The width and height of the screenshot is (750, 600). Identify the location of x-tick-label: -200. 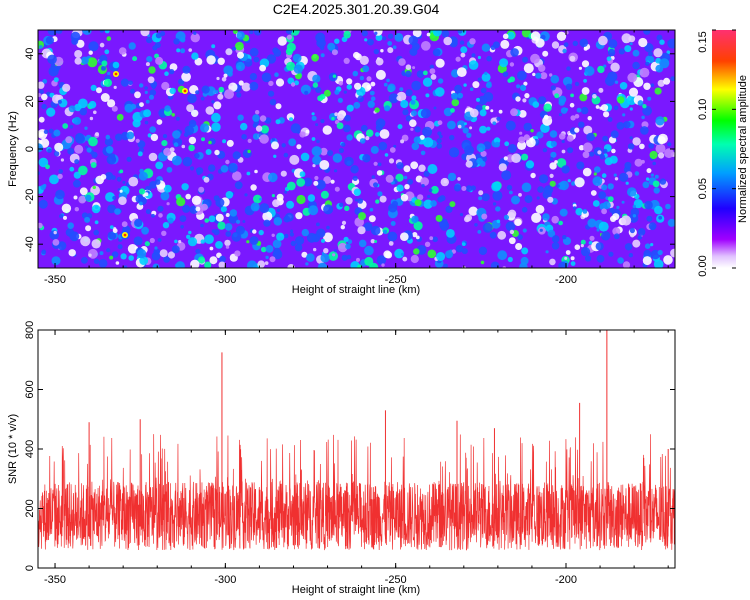
(566, 580).